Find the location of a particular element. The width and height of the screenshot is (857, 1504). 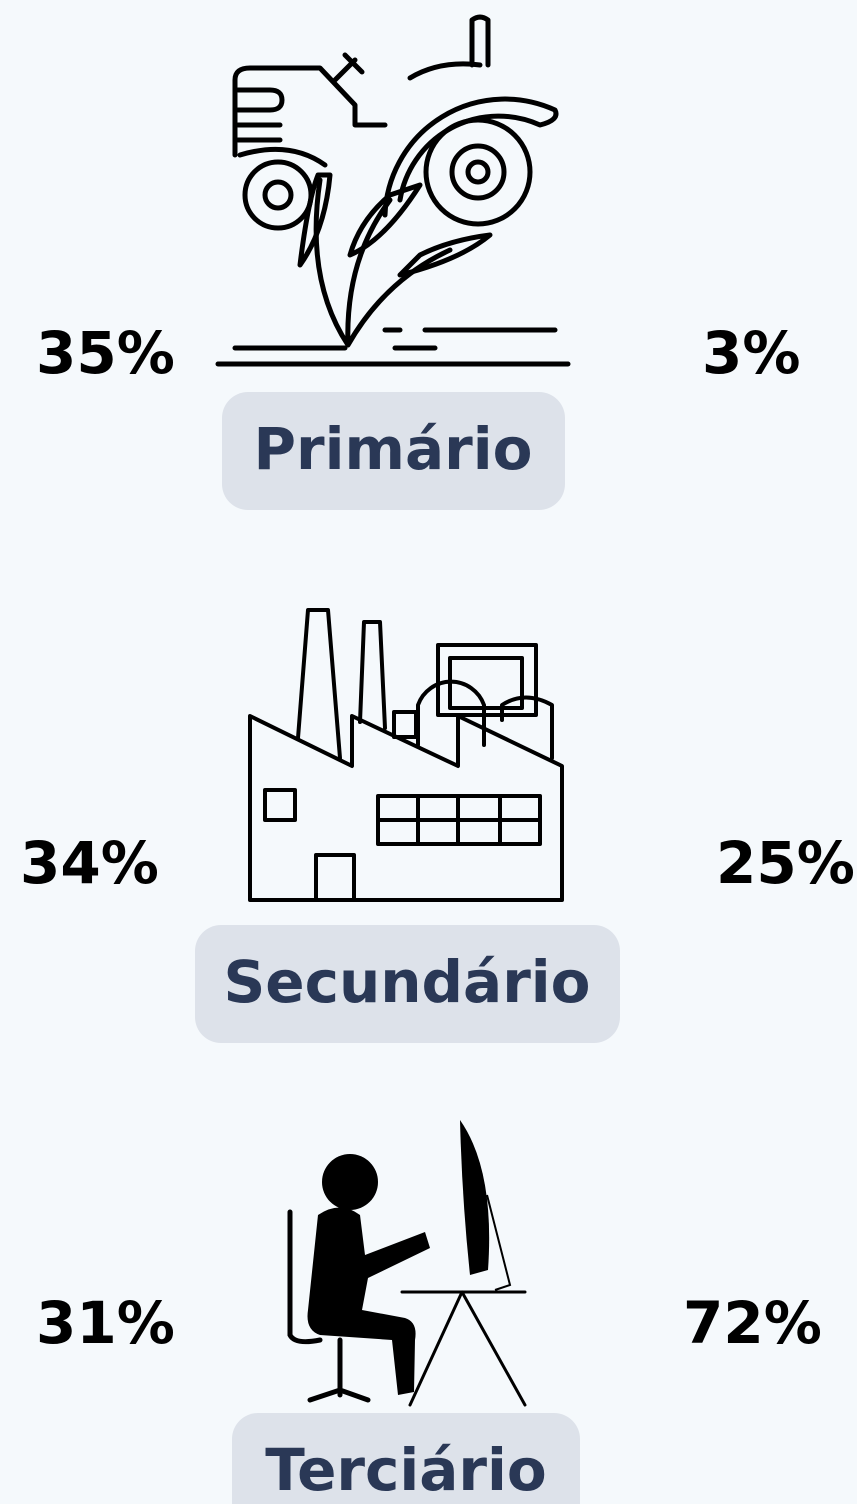

right-percent: 72% is located at coordinates (752, 1323).